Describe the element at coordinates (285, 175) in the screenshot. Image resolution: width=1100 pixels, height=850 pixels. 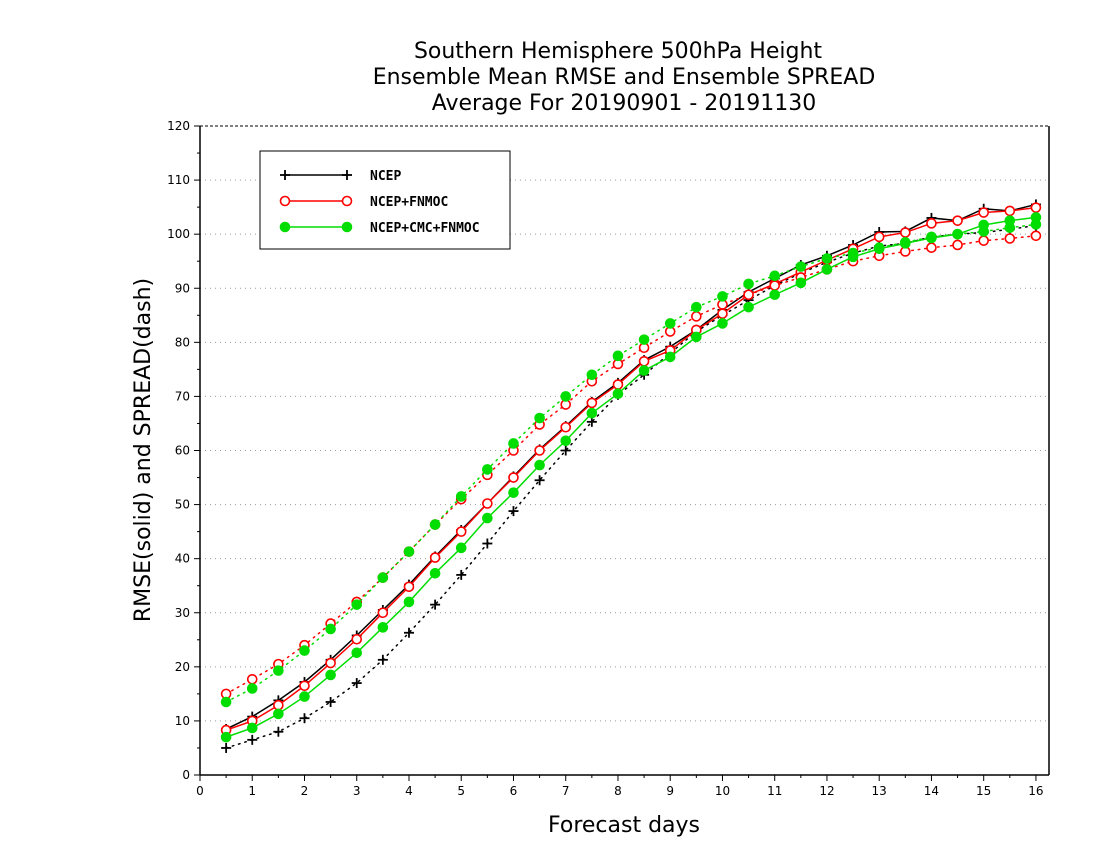
I see `legend-marker-left-ncep` at that location.